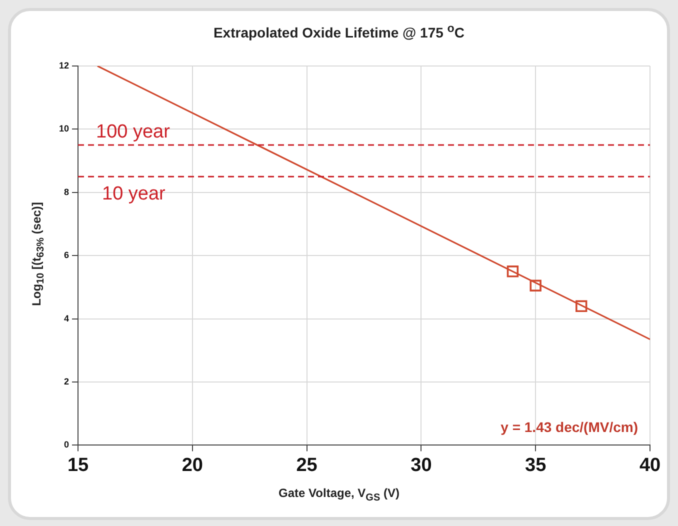 The width and height of the screenshot is (678, 526). I want to click on annotation: y = 1.43 dec/(MV/cm), so click(569, 427).